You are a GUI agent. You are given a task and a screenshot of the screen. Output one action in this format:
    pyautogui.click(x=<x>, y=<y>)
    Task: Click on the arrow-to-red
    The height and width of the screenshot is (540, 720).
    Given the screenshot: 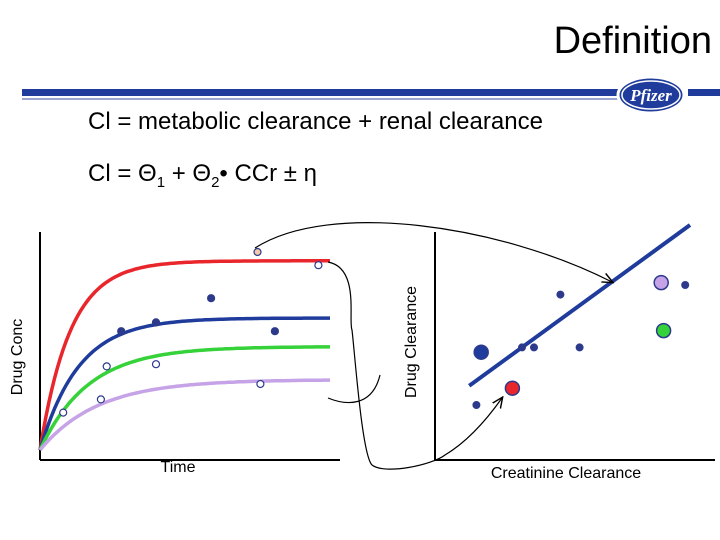 What is the action you would take?
    pyautogui.click(x=414, y=365)
    